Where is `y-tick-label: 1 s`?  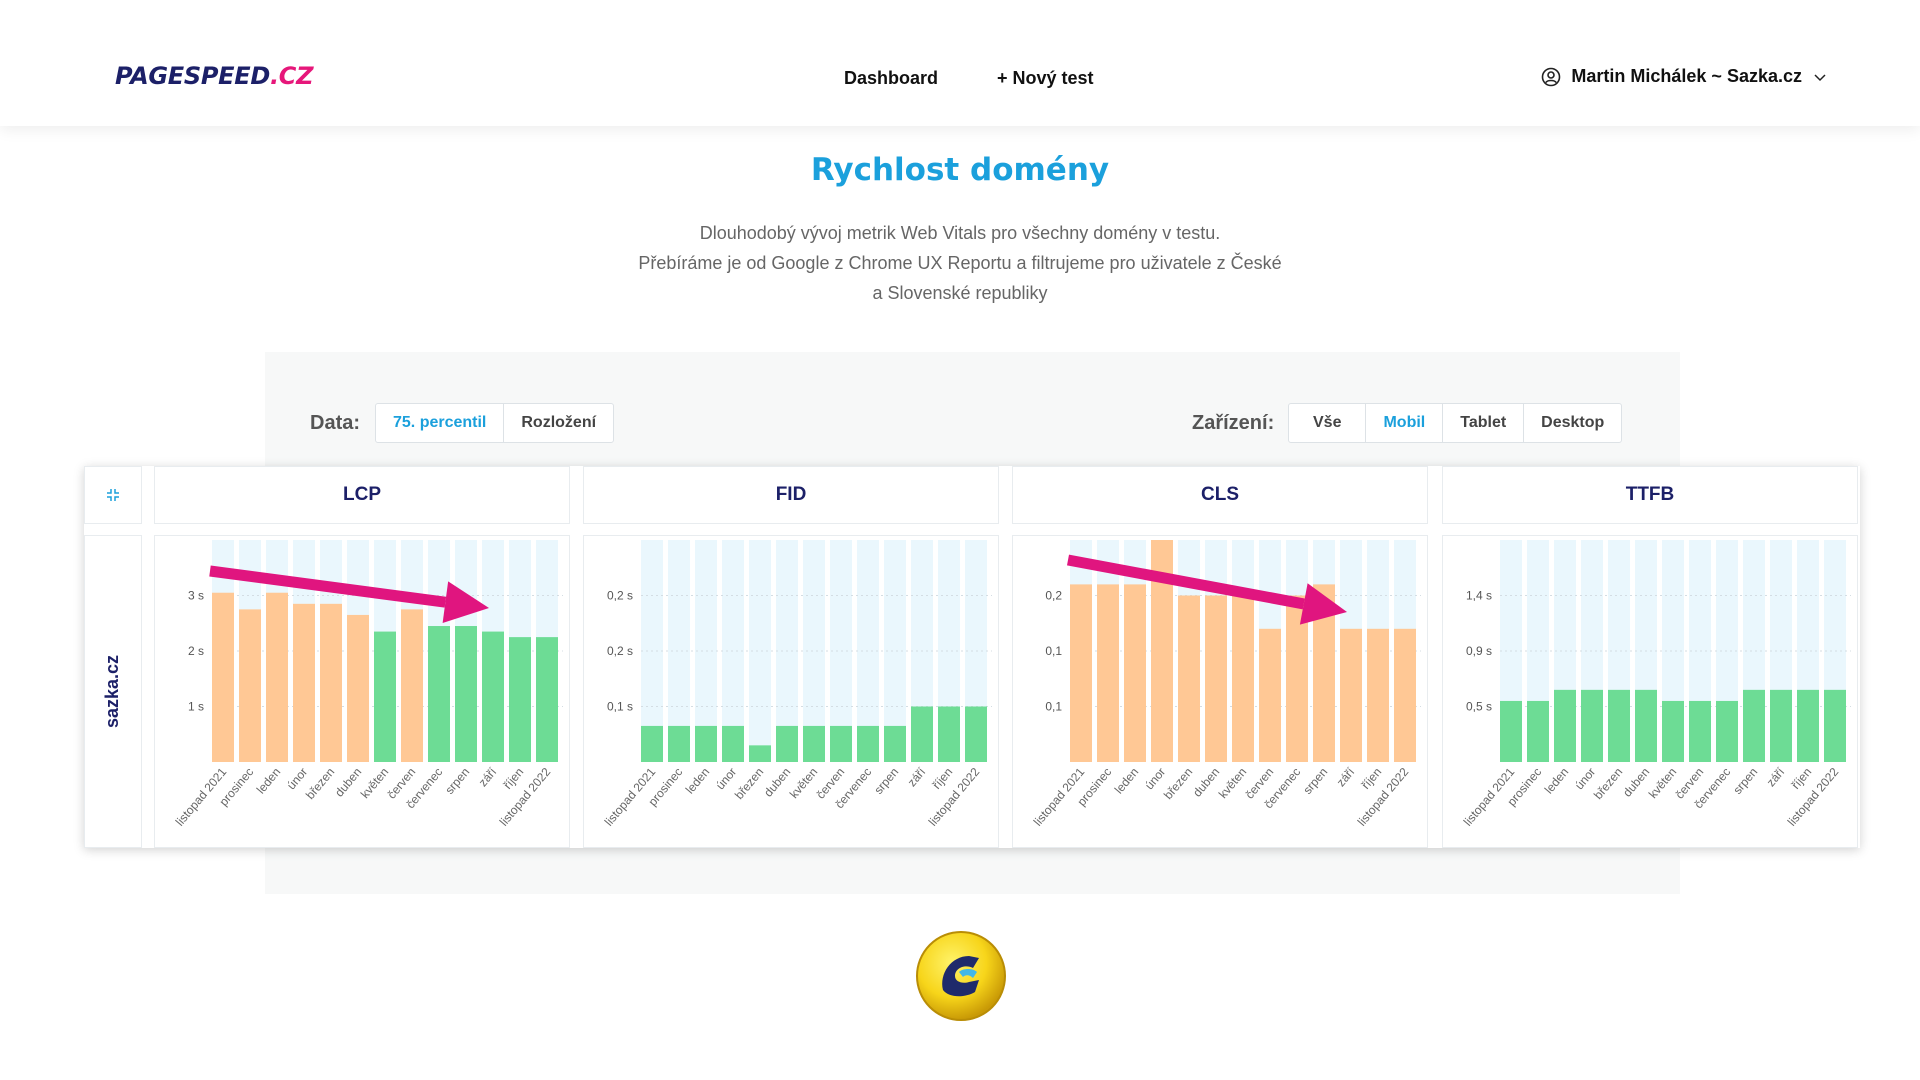
y-tick-label: 1 s is located at coordinates (196, 707).